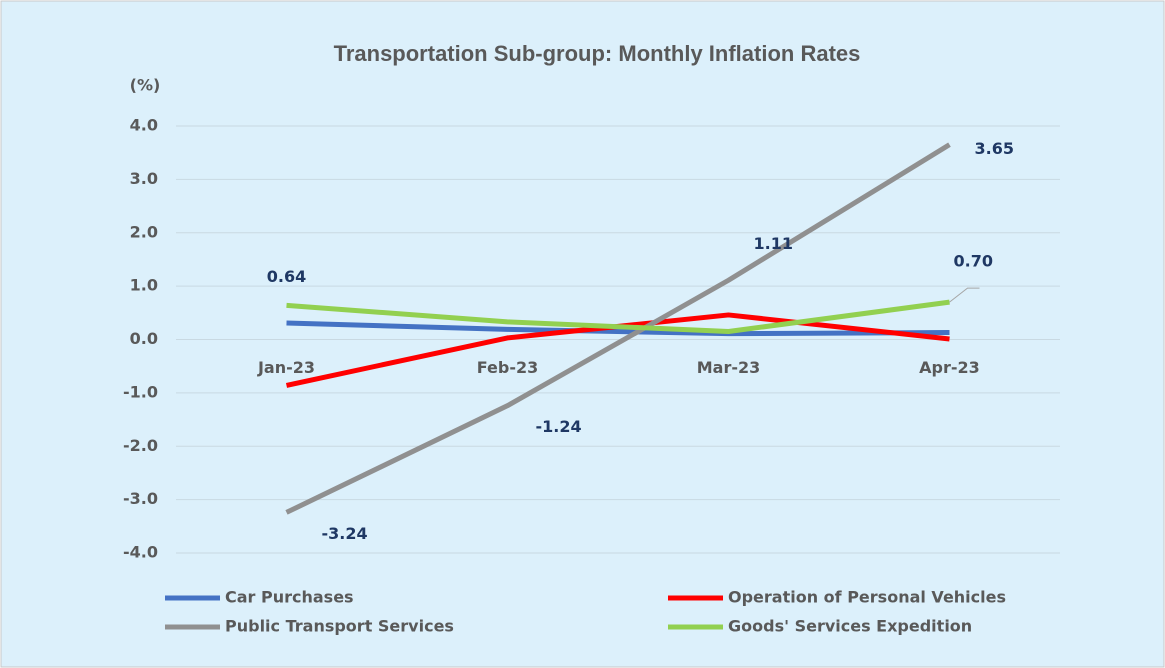 The width and height of the screenshot is (1165, 668). What do you see at coordinates (144, 338) in the screenshot?
I see `y-tick-label: 0.0` at bounding box center [144, 338].